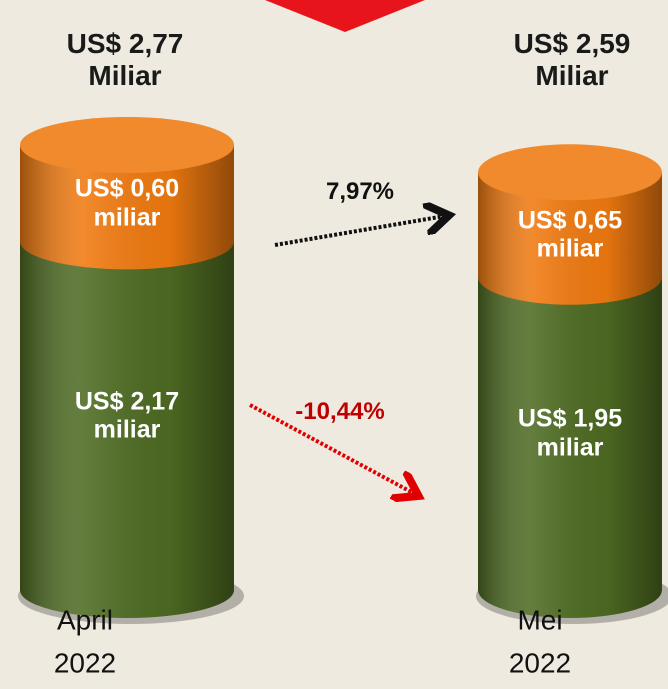  What do you see at coordinates (127, 203) in the screenshot?
I see `value-label: US$ 0,60 miliar` at bounding box center [127, 203].